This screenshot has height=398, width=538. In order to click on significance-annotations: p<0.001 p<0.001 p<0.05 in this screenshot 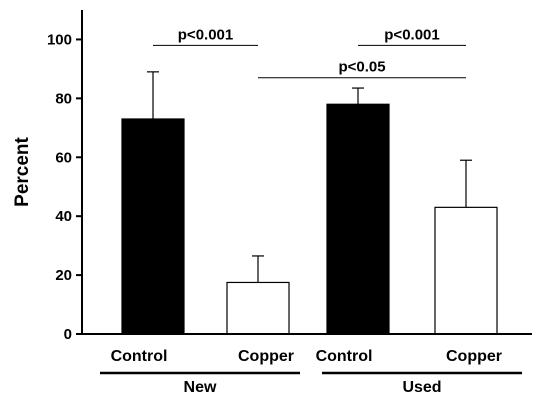, I will do `click(309, 52)`.